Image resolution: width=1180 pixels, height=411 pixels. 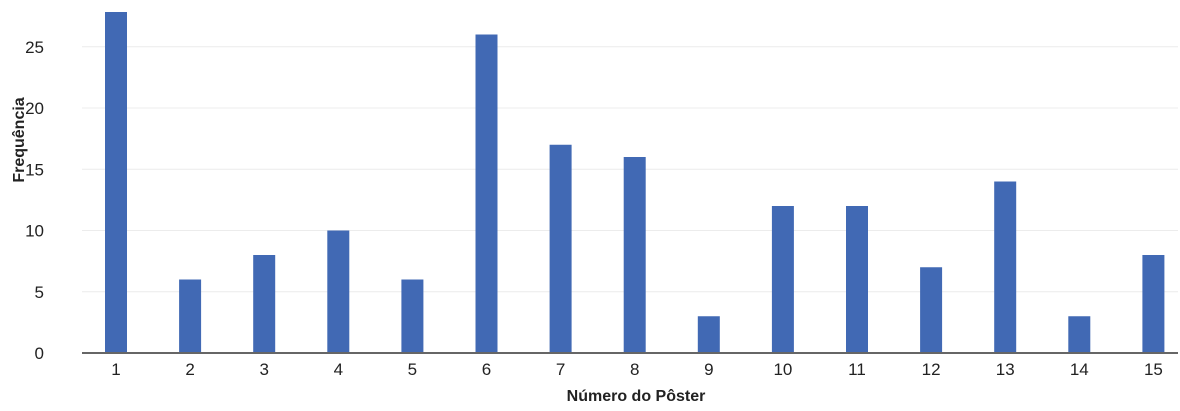 What do you see at coordinates (1079, 369) in the screenshot?
I see `x-tick-label-14: 14` at bounding box center [1079, 369].